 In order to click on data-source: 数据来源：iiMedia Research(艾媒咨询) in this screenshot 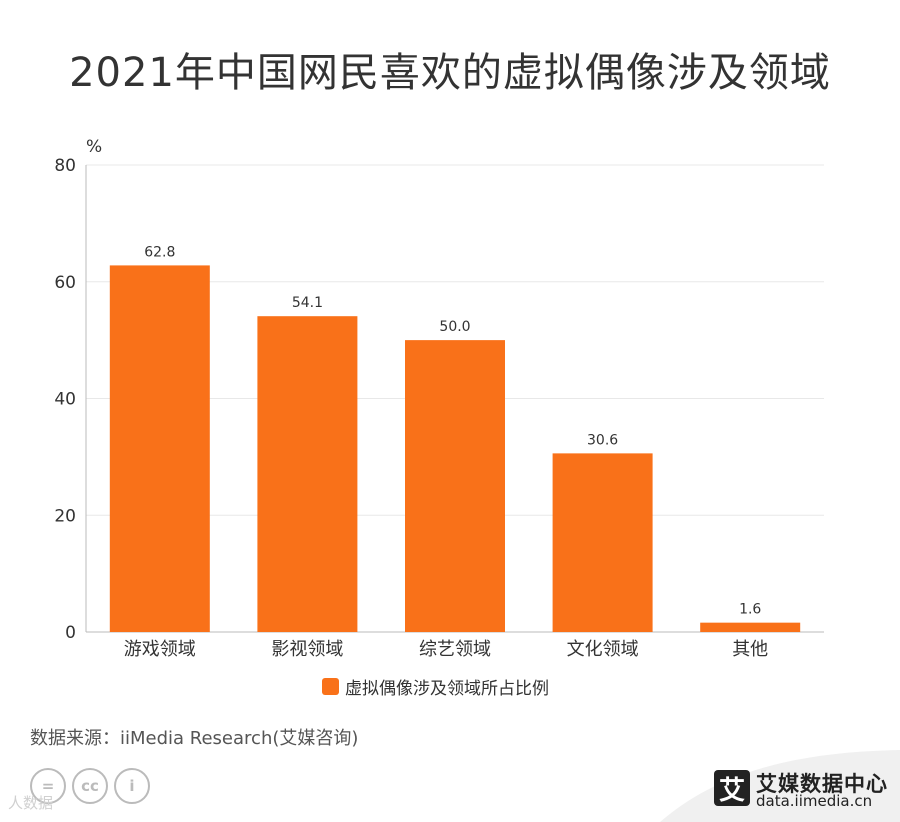, I will do `click(194, 738)`.